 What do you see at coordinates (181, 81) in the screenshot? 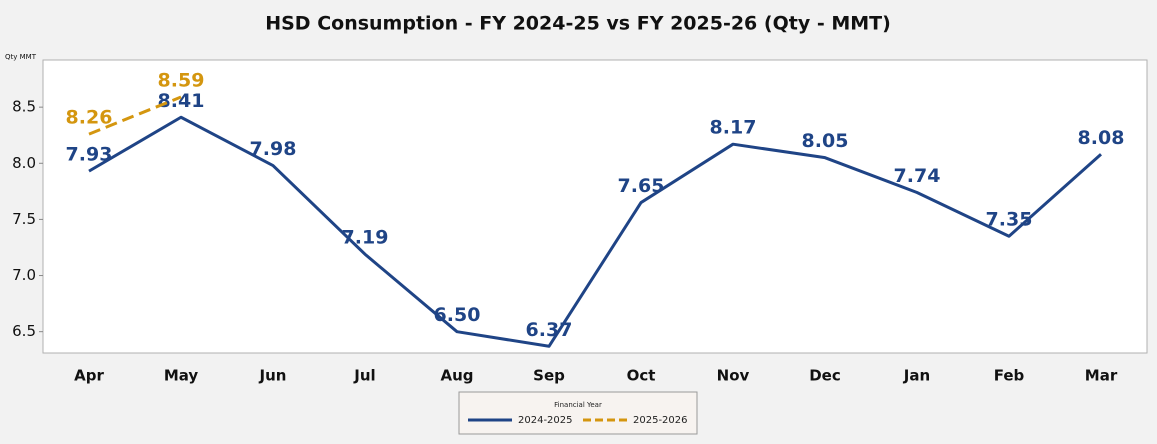
I see `data-label: 8.59` at bounding box center [181, 81].